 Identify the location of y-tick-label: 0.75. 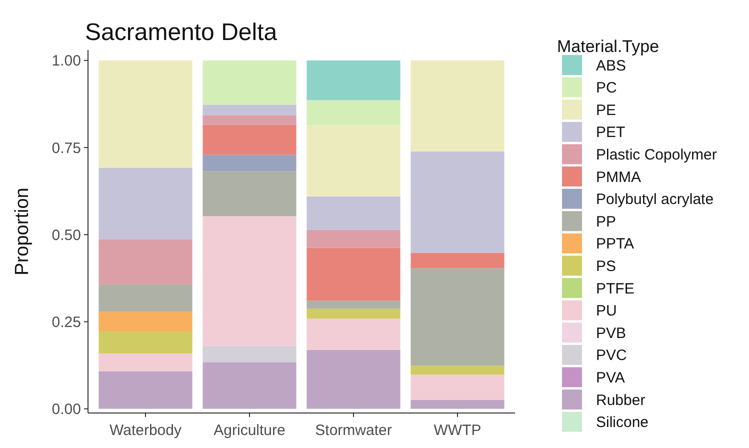
(66, 148).